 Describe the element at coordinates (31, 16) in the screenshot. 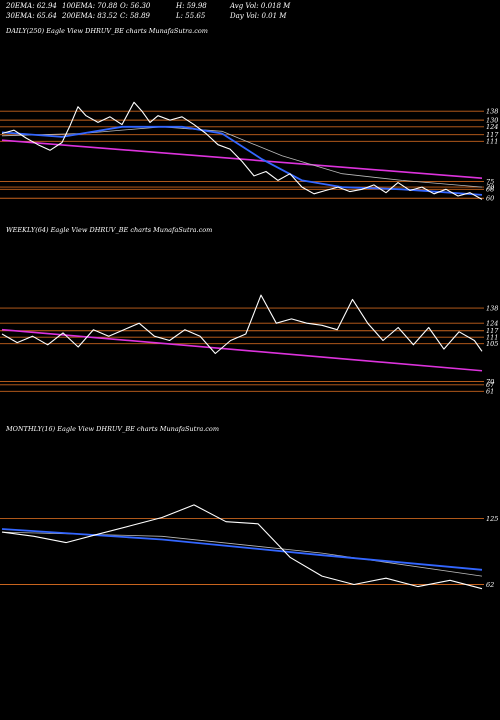

I see `stat-30ema: 30EMA: 65.64` at that location.